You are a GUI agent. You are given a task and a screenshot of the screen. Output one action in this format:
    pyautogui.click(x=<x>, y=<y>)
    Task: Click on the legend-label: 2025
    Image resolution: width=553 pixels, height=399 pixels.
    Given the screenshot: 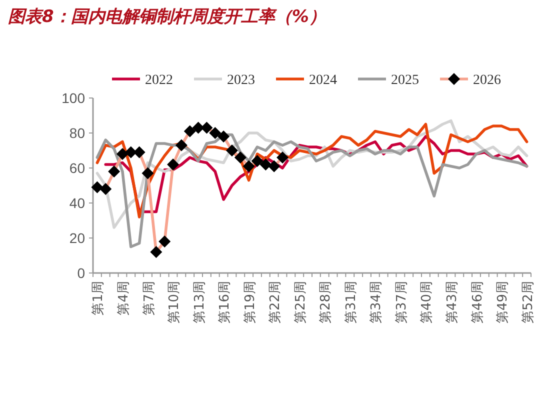 What is the action you would take?
    pyautogui.click(x=405, y=80)
    